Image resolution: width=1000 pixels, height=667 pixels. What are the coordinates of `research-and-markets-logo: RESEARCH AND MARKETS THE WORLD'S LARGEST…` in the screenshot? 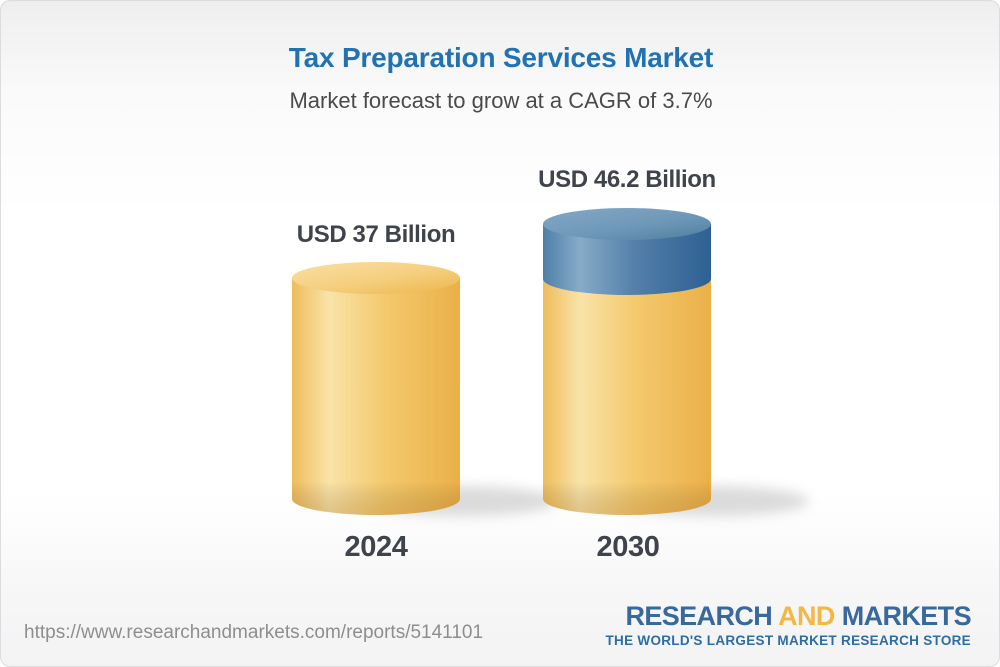 It's located at (788, 625).